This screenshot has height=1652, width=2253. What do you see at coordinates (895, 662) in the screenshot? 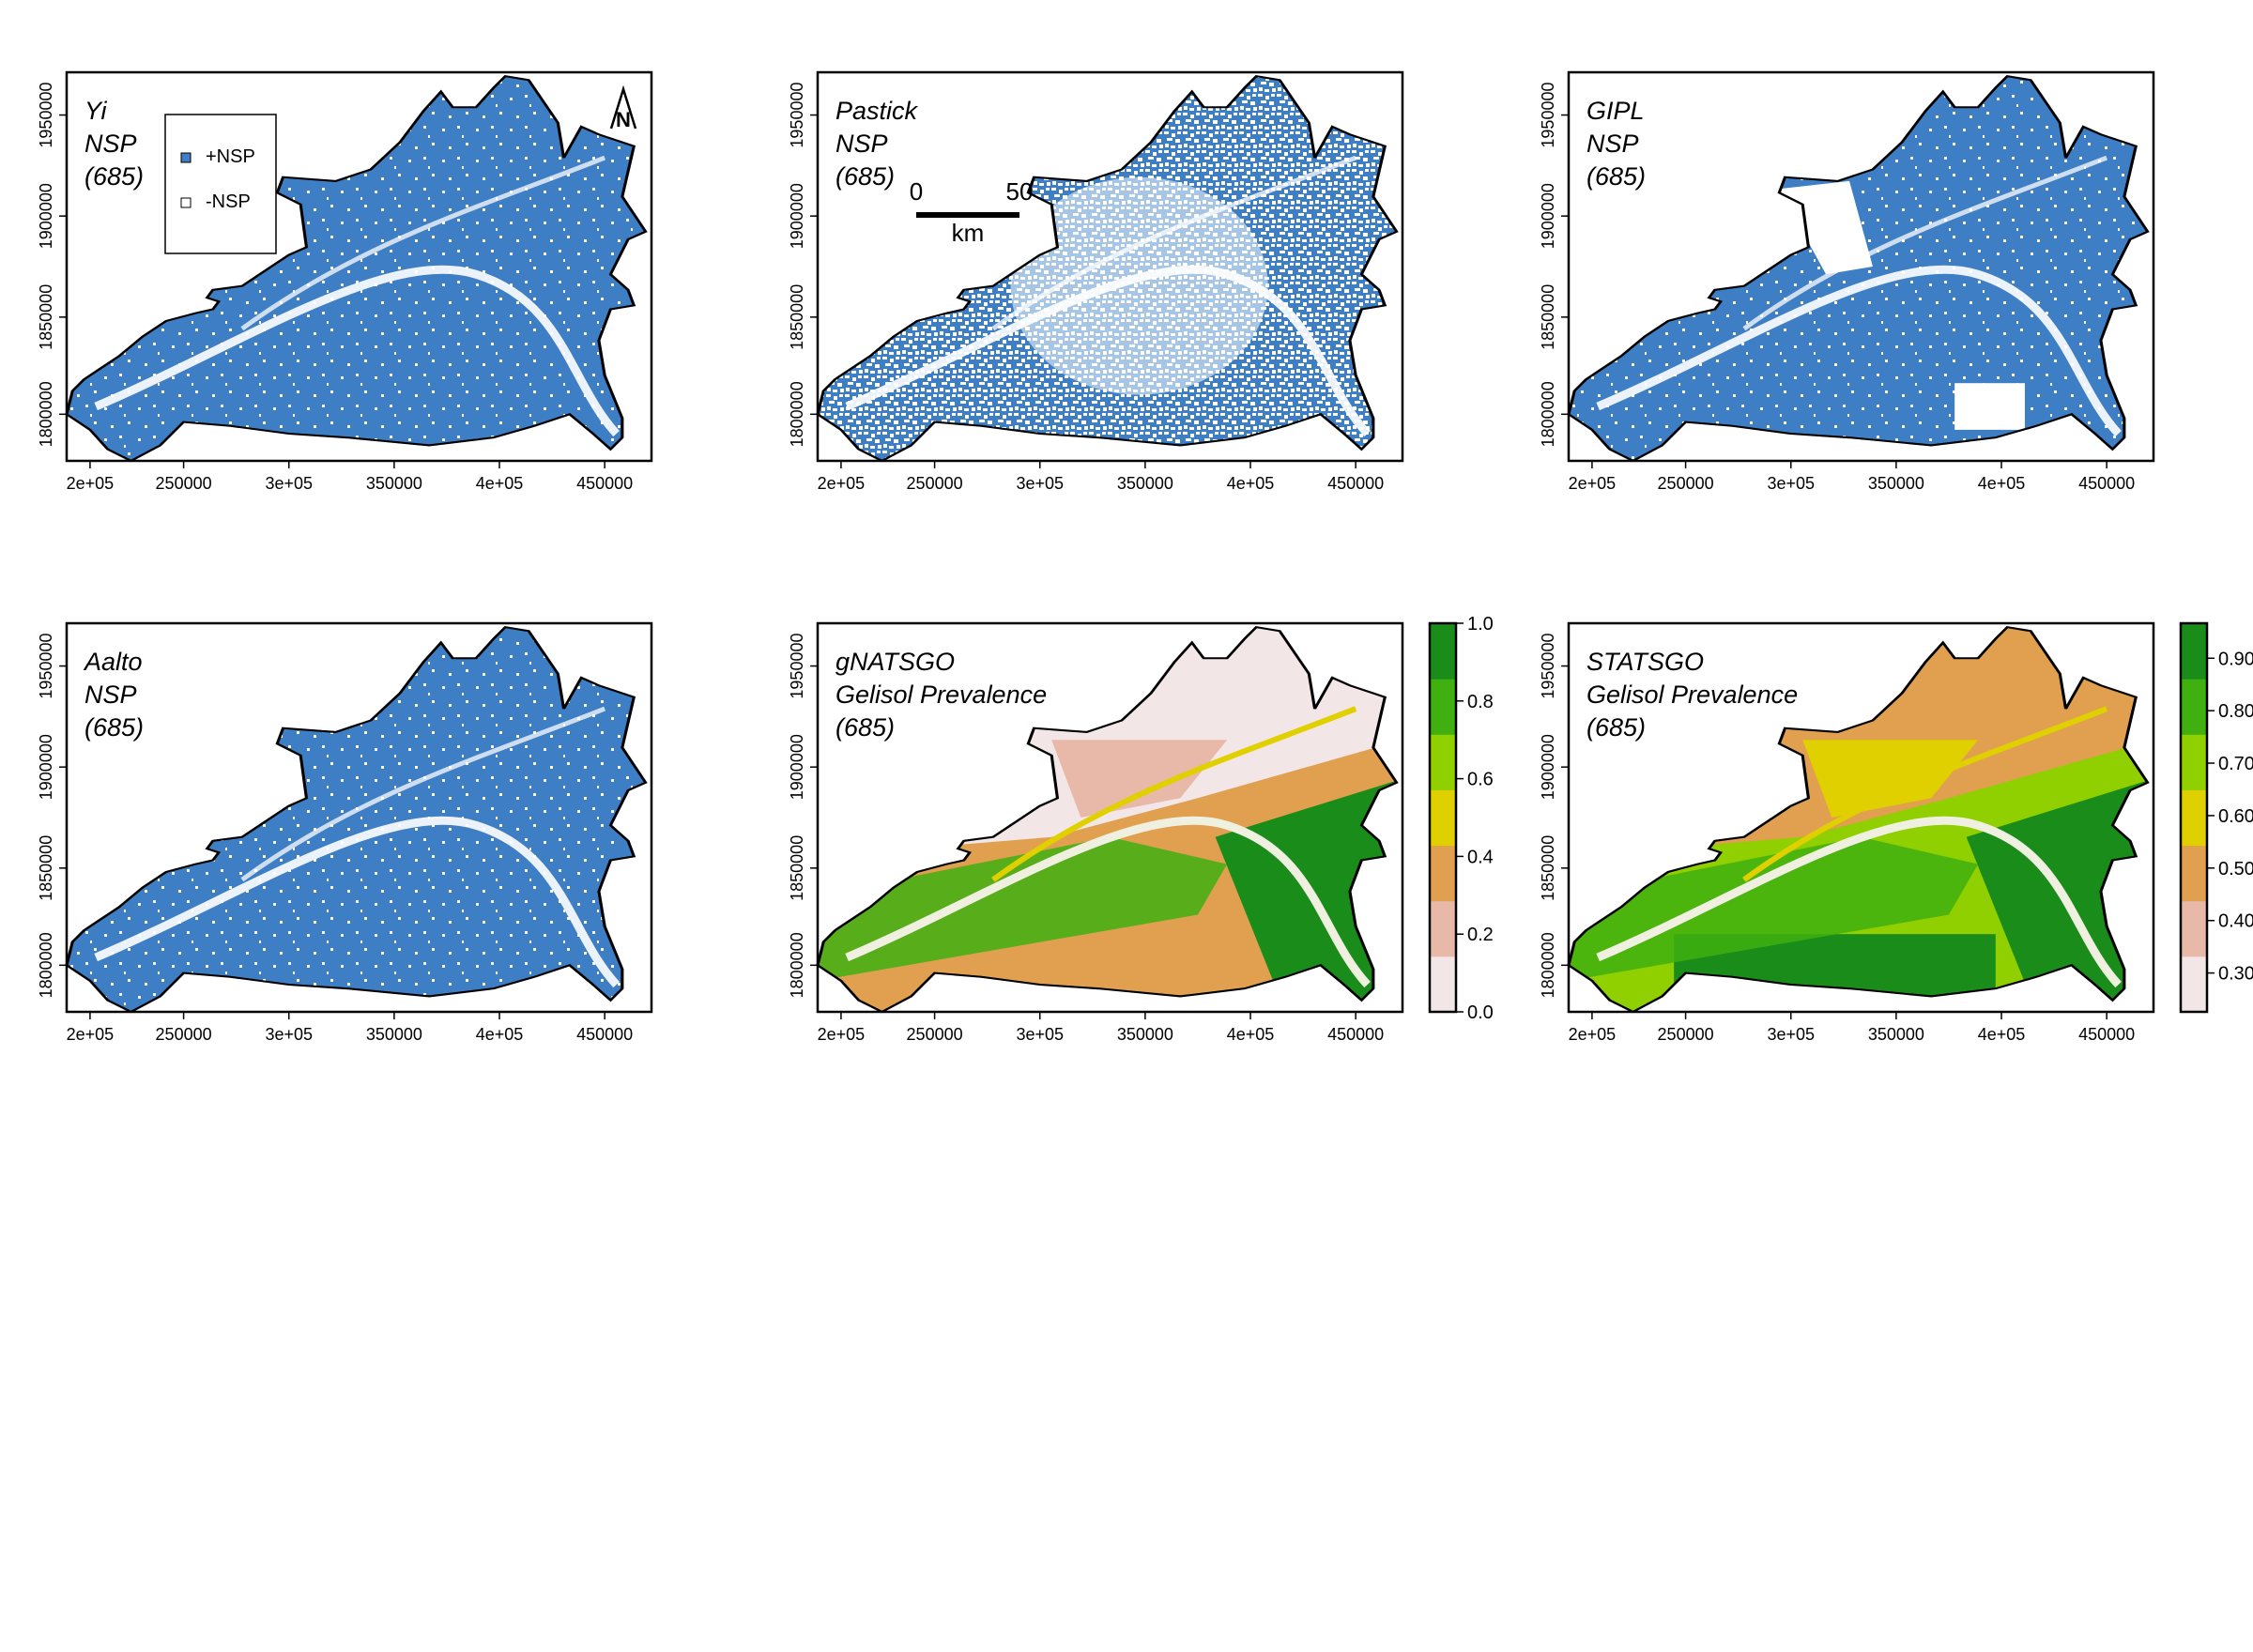
I see `panel-title-line: gNATSGO` at bounding box center [895, 662].